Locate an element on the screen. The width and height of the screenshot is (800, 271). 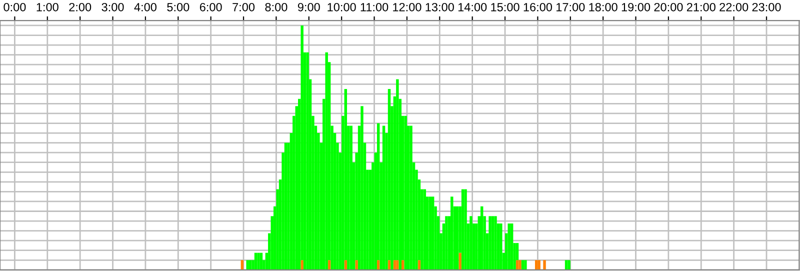
x-tick-label: 18:00 is located at coordinates (603, 7).